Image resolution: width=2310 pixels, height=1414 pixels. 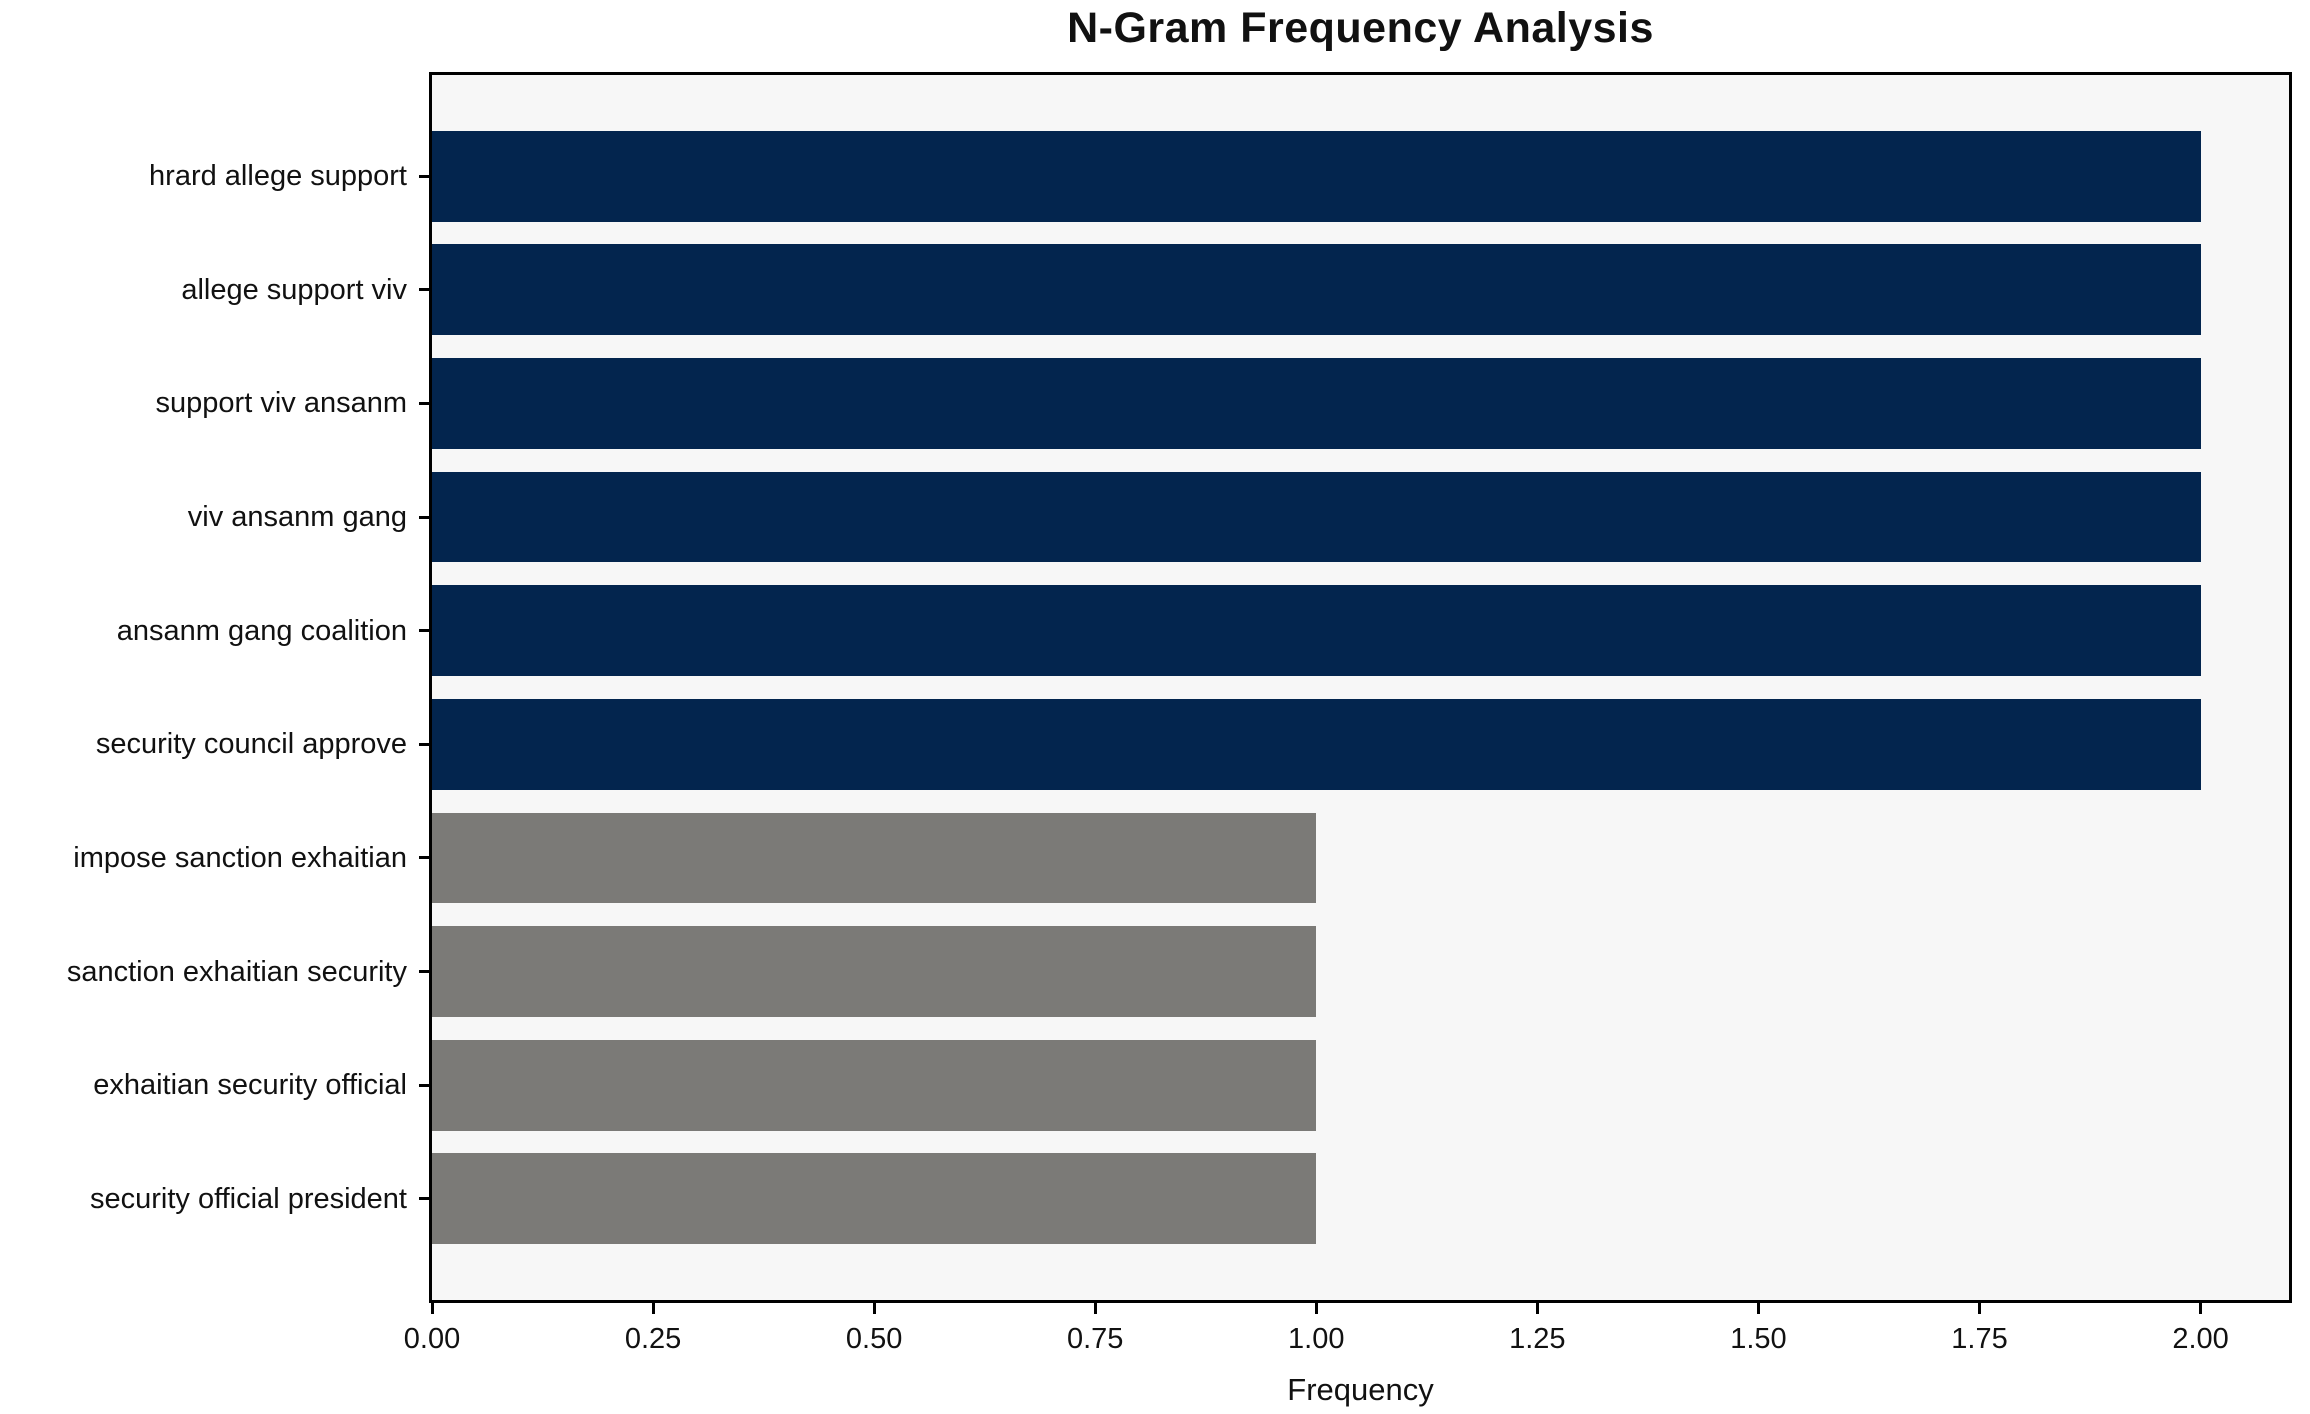 What do you see at coordinates (1979, 1339) in the screenshot?
I see `x-tick-label: 1.75` at bounding box center [1979, 1339].